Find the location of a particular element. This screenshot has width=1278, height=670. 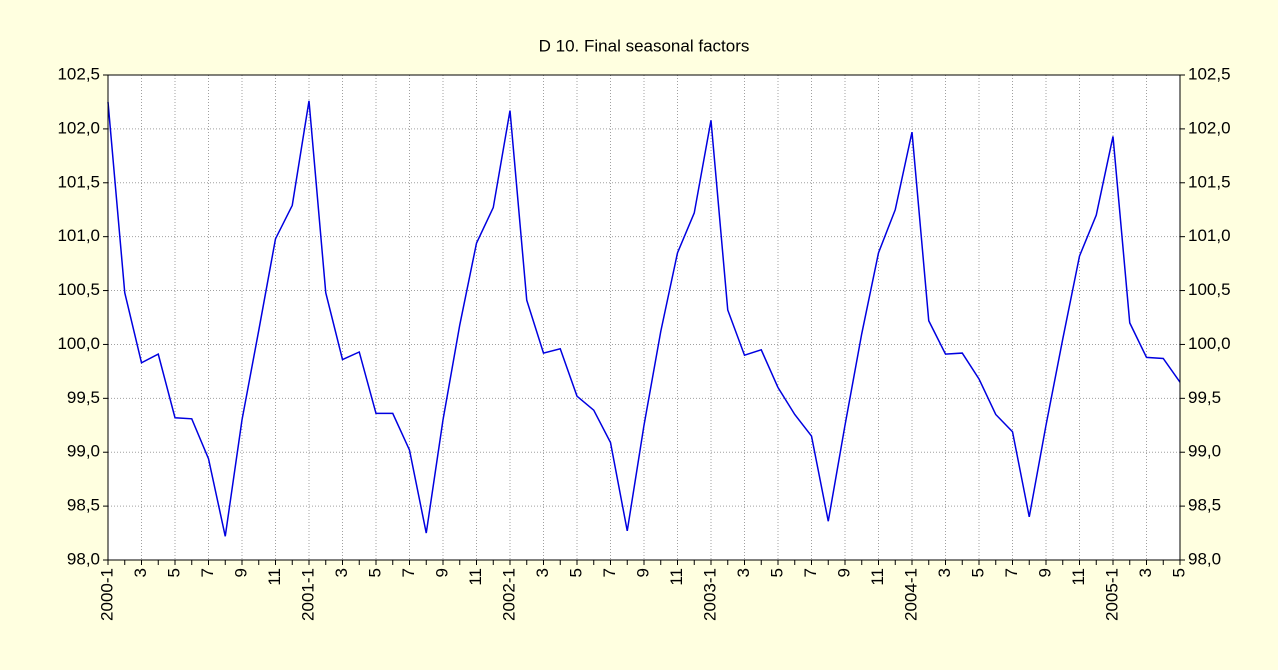

y2-tick-label: 99,5 is located at coordinates (1204, 397).